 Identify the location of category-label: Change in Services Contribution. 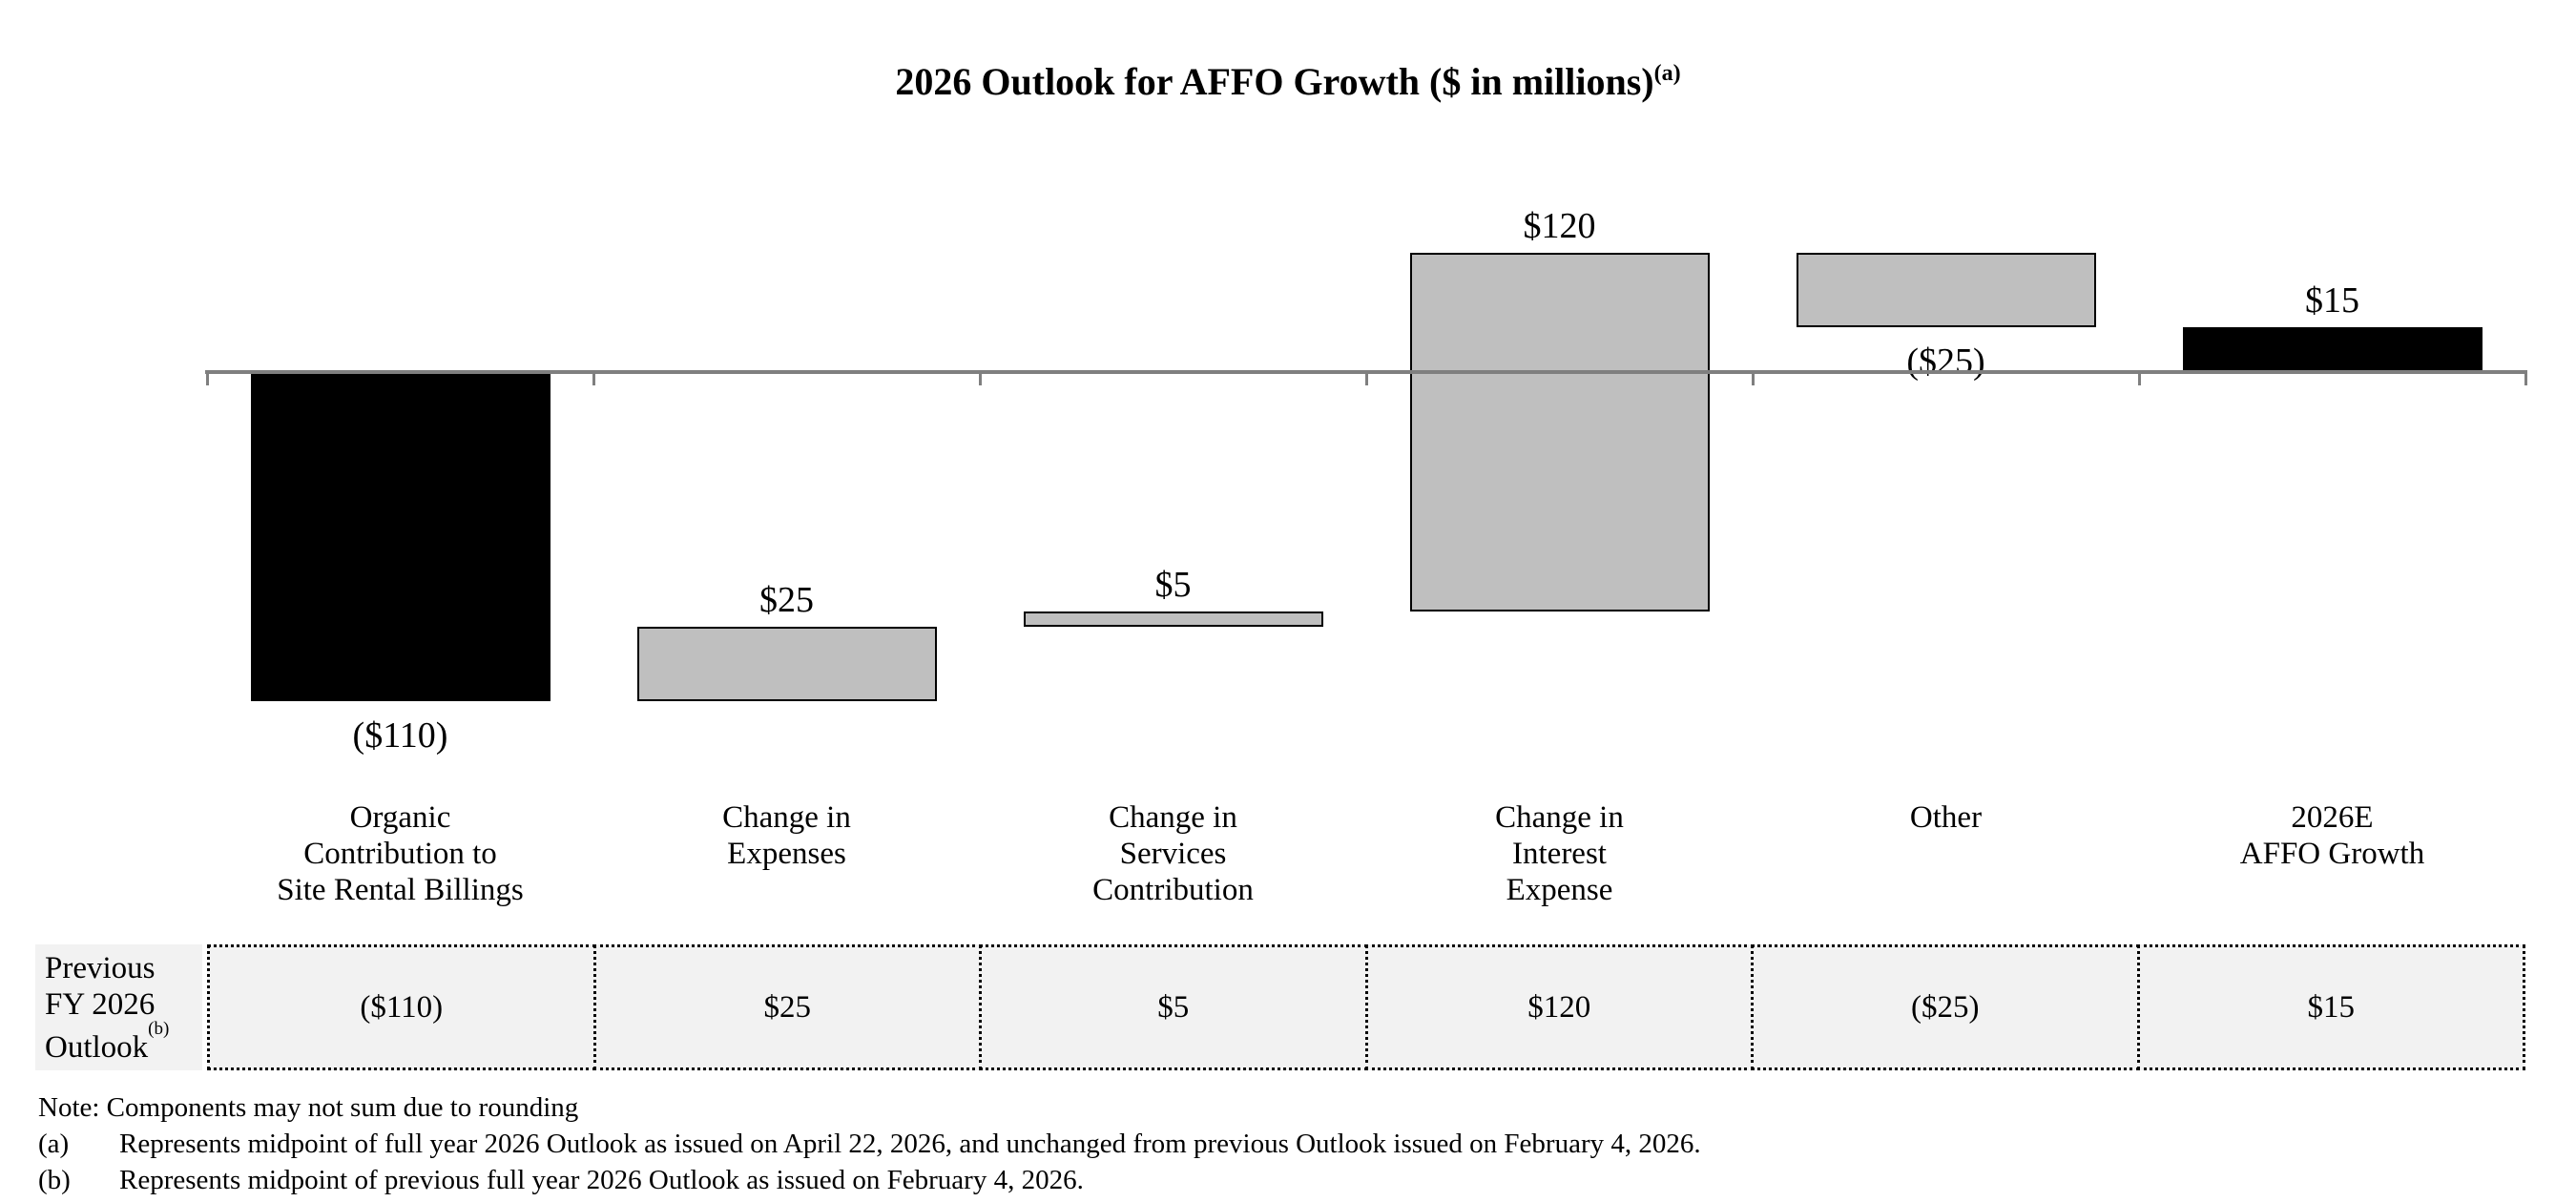
(1173, 854).